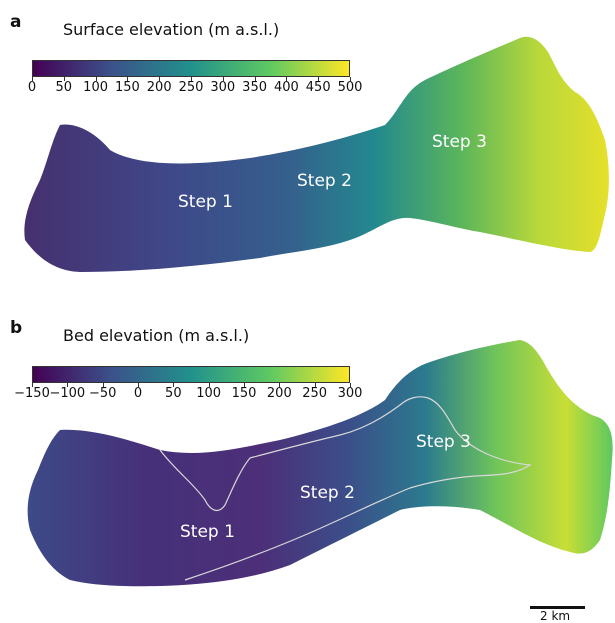 The height and width of the screenshot is (623, 615). Describe the element at coordinates (16, 328) in the screenshot. I see `panel-b-letter: b` at that location.